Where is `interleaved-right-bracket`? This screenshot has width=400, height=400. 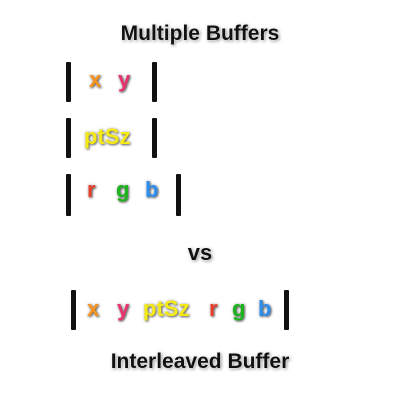
interleaved-right-bracket is located at coordinates (286, 310).